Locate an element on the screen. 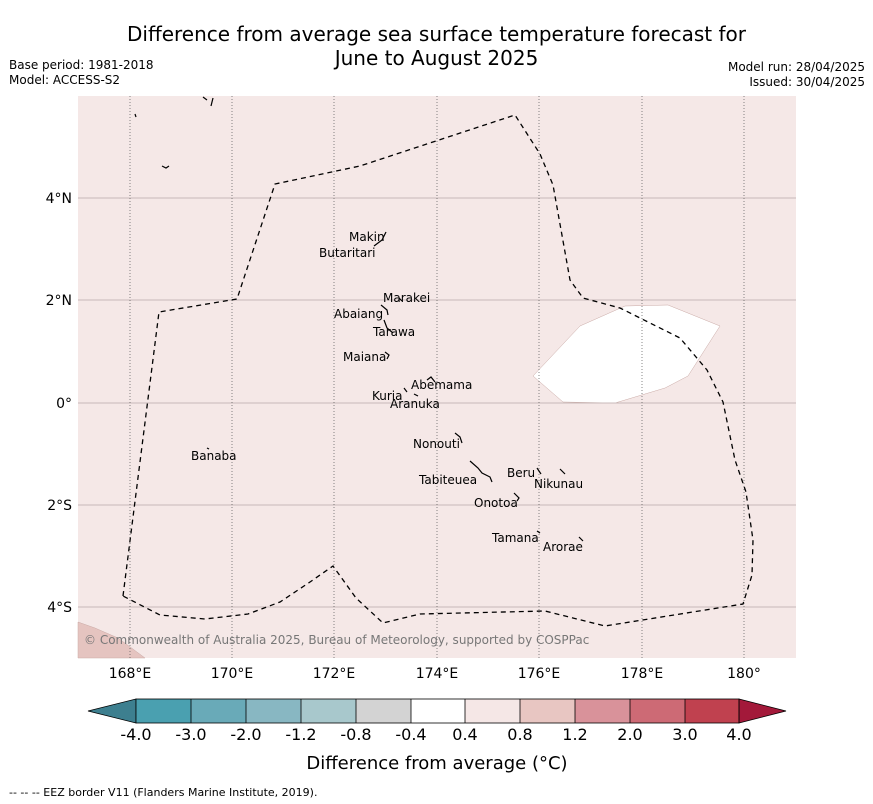 This screenshot has height=804, width=873. place-label-maiana: Maiana is located at coordinates (364, 357).